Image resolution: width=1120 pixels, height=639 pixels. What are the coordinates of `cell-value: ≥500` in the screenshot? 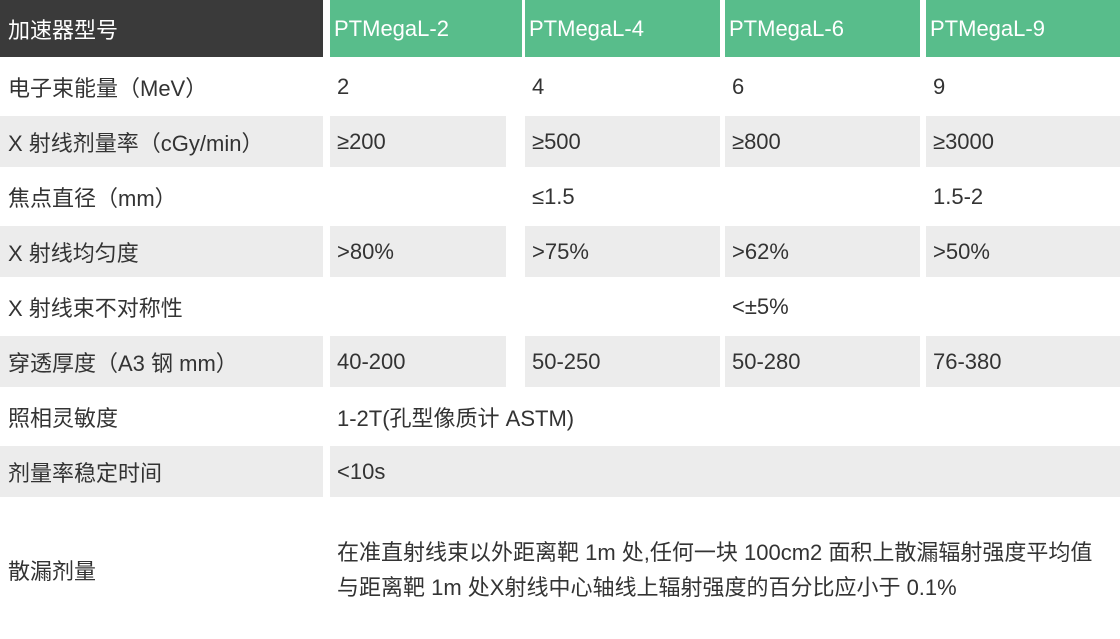 It's located at (625, 143).